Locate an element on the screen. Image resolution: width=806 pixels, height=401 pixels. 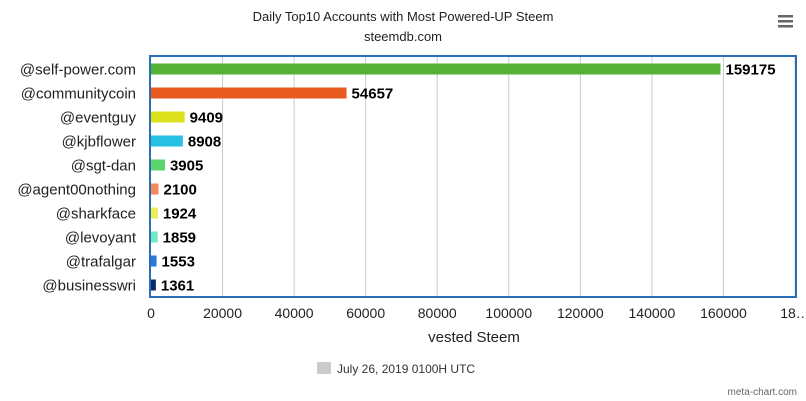
data-label: 8908 is located at coordinates (204, 142).